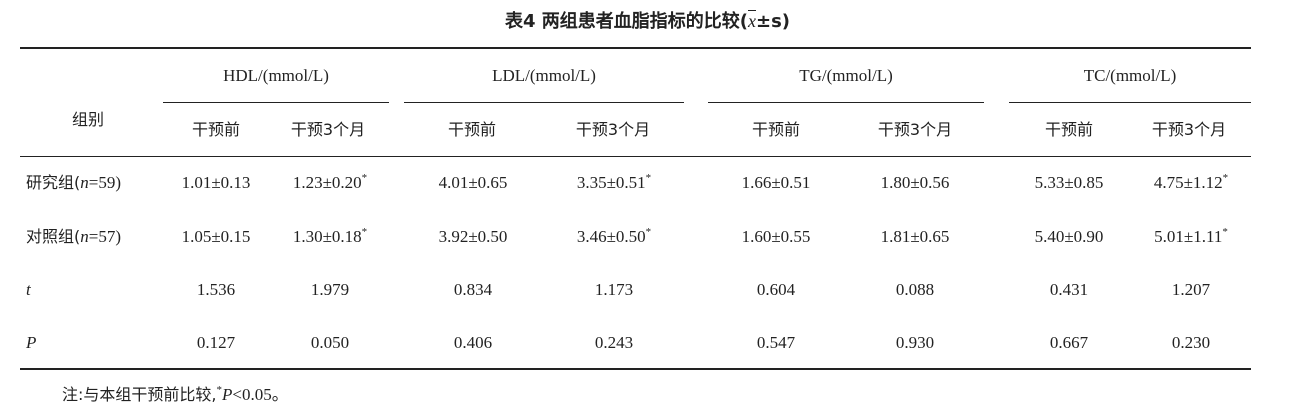  Describe the element at coordinates (219, 390) in the screenshot. I see `footnote-star: *` at that location.